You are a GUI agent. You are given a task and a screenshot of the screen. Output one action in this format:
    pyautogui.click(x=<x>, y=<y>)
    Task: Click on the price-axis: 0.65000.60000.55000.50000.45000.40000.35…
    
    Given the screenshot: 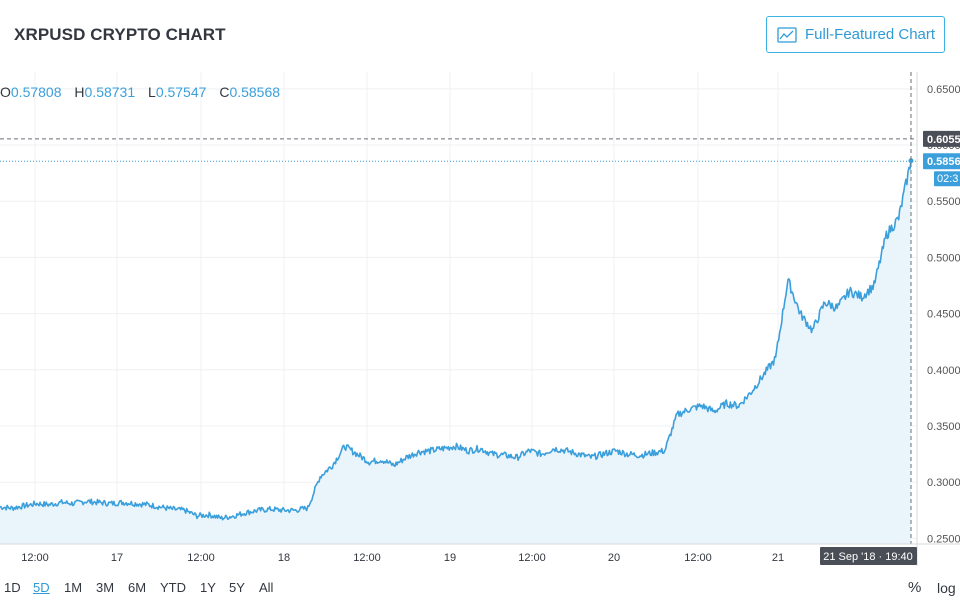 What is the action you would take?
    pyautogui.click(x=938, y=319)
    